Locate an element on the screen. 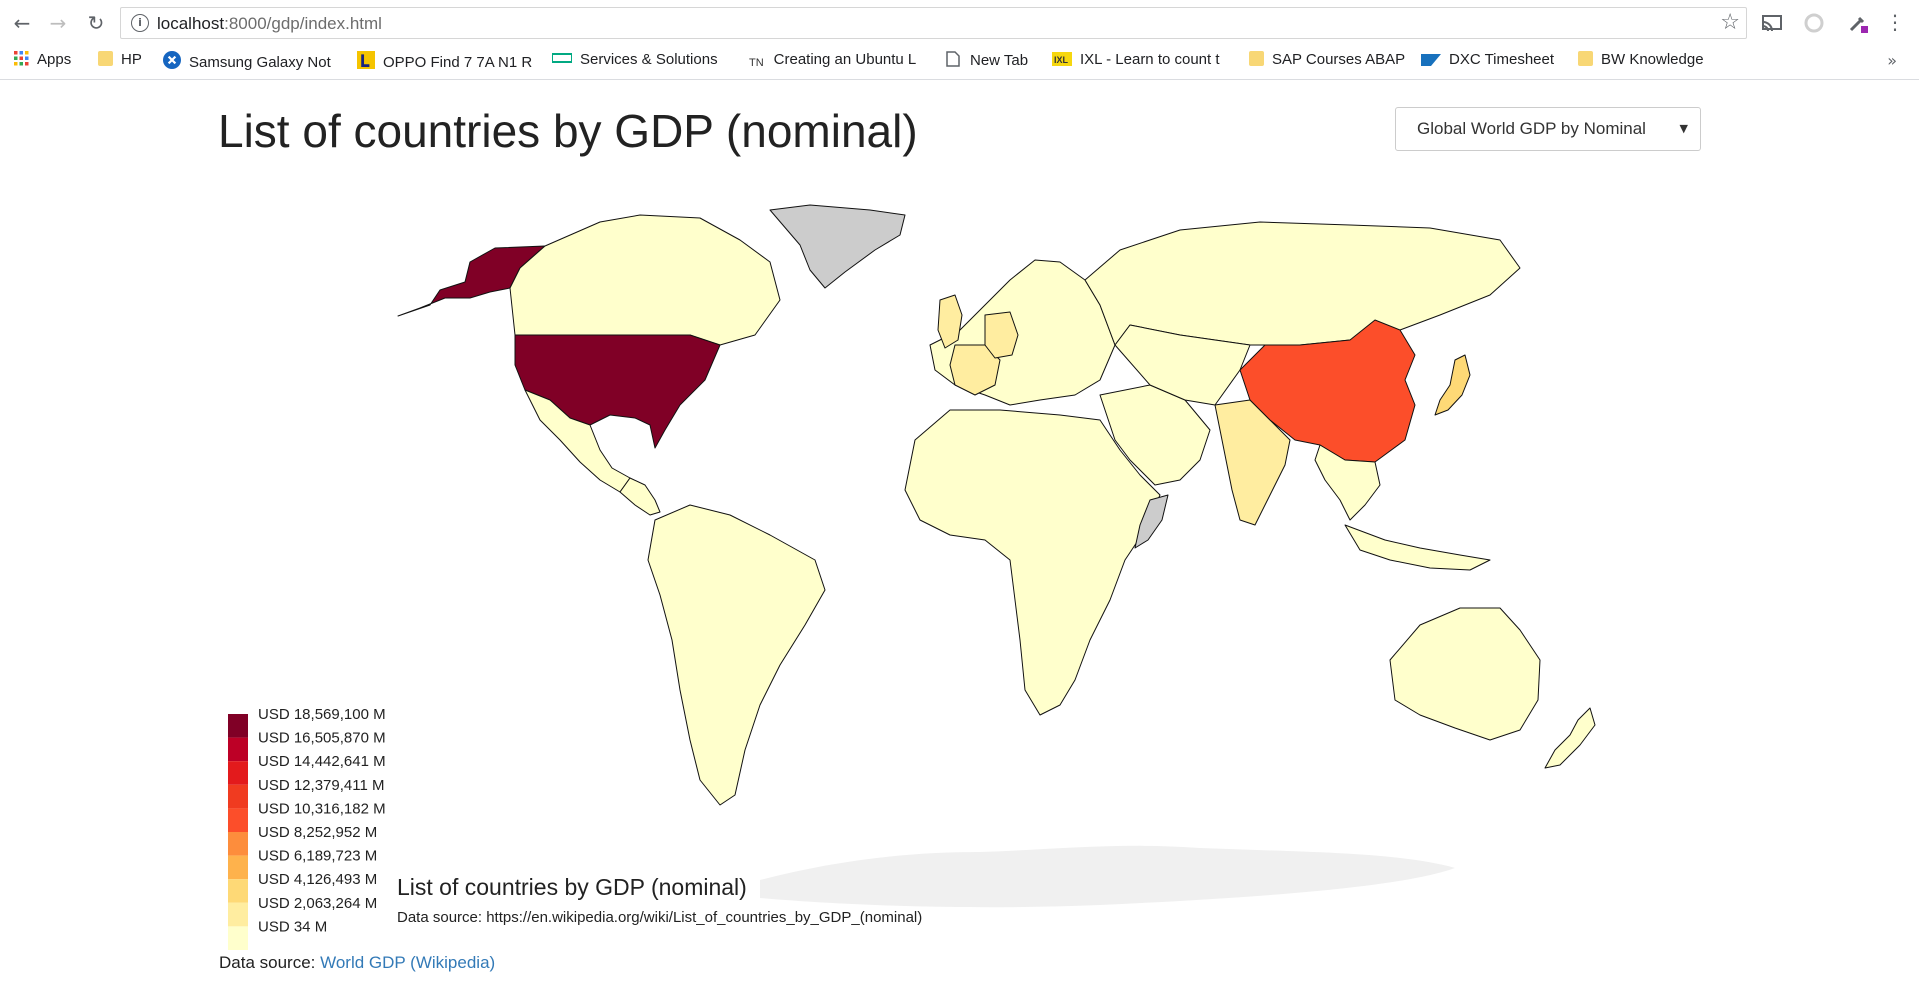 The height and width of the screenshot is (1001, 1919). url-host: localhost is located at coordinates (191, 23).